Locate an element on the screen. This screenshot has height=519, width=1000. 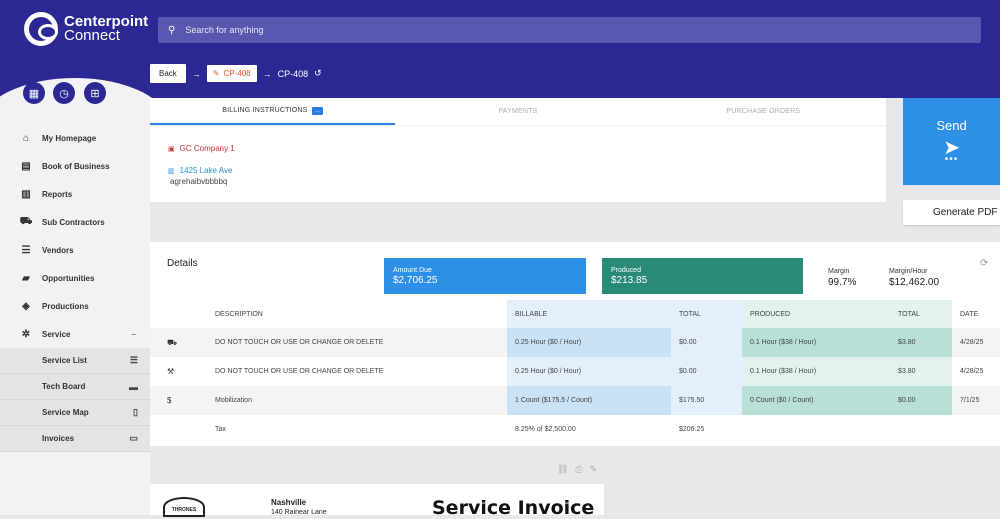
sidebar-item-label: Productions is located at coordinates (65, 306).